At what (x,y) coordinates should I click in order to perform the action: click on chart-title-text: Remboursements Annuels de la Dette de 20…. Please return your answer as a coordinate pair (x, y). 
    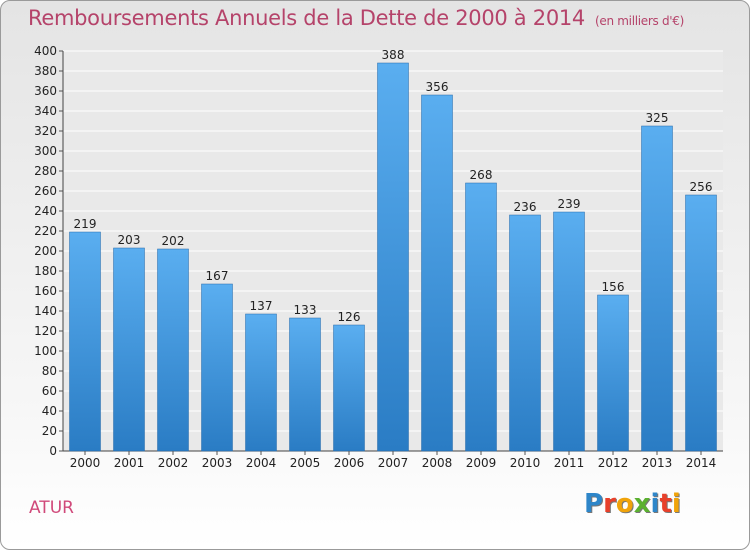
    Looking at the image, I should click on (306, 18).